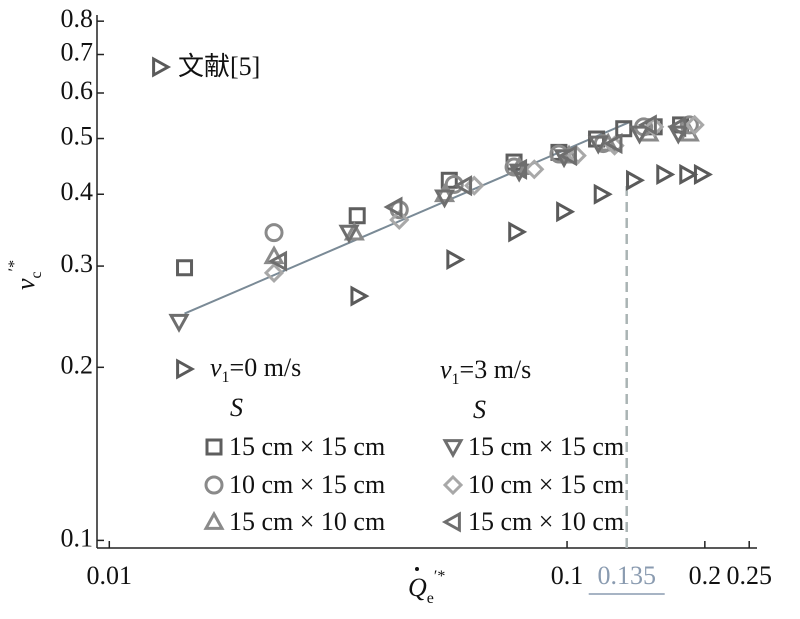 This screenshot has width=800, height=619. I want to click on legend-group-rest: =3 m/s, so click(496, 369).